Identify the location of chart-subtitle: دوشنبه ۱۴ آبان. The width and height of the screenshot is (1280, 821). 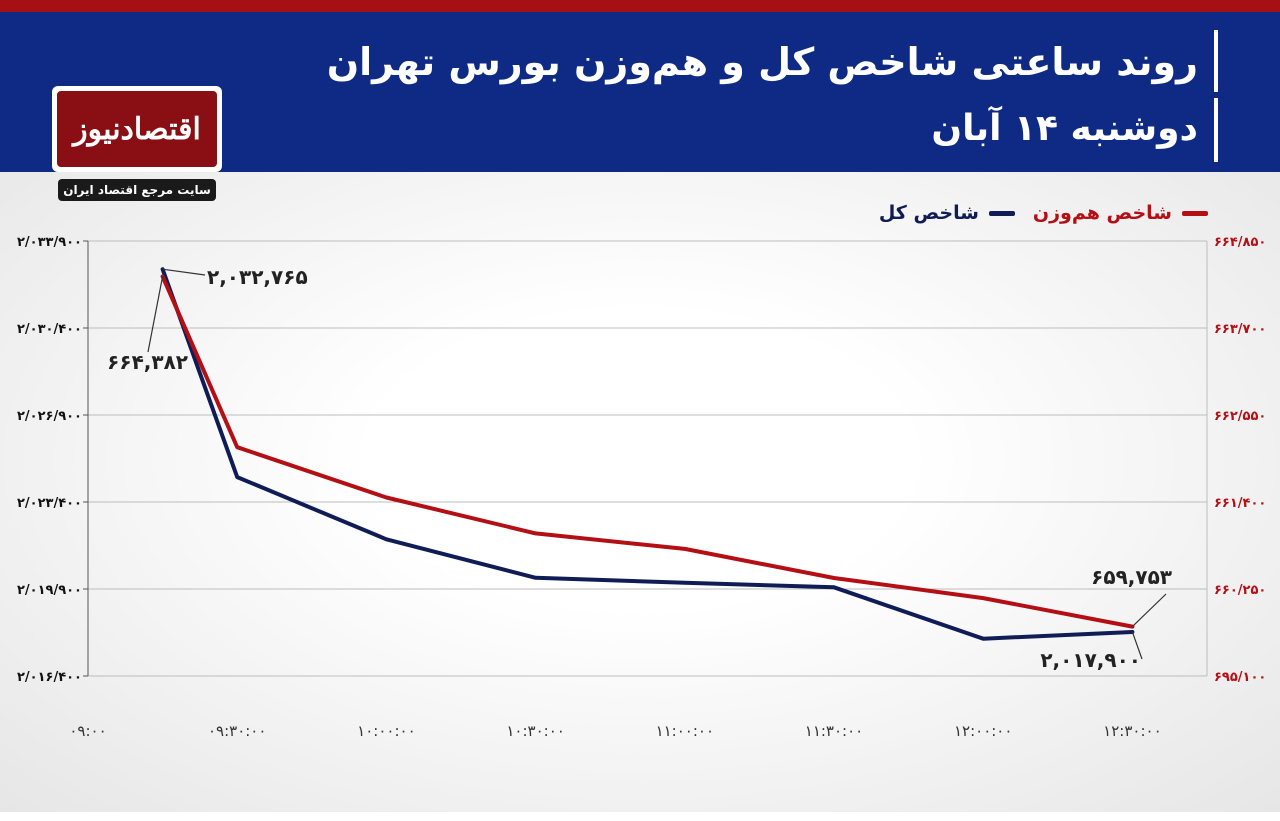
(1064, 128).